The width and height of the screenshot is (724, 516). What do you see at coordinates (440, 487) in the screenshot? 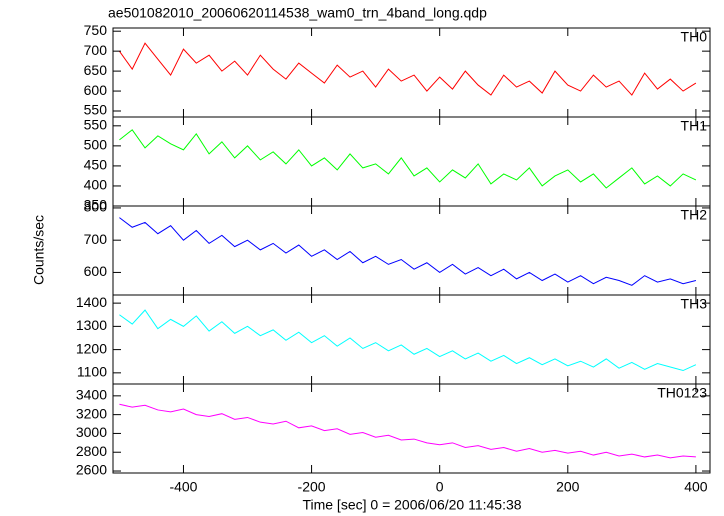
I see `x-tick-label: 0` at bounding box center [440, 487].